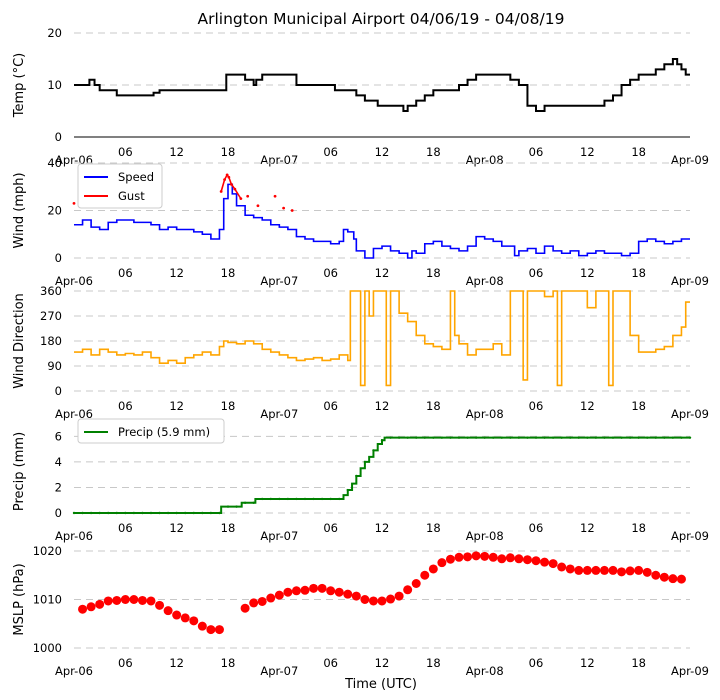 This screenshot has width=720, height=700. I want to click on gust-point, so click(275, 196).